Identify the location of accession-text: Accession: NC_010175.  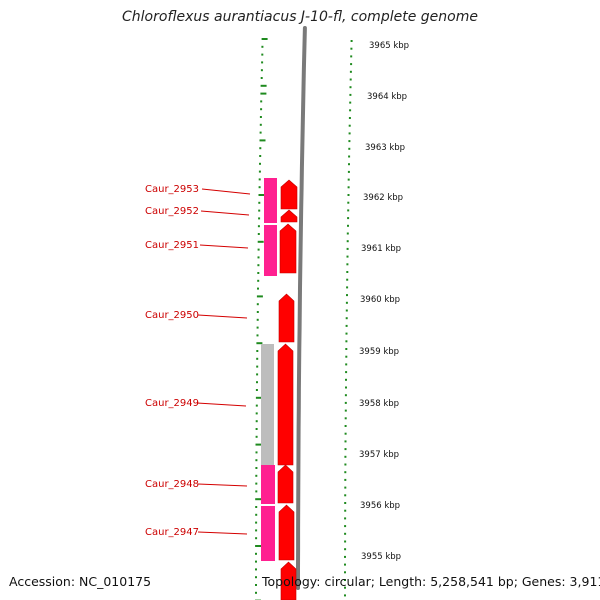
(80, 581).